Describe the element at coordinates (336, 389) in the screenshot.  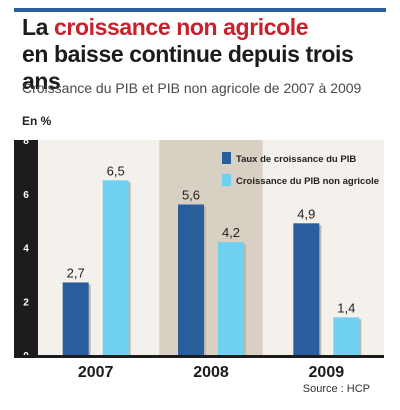
I see `source-note: Source : HCP` at that location.